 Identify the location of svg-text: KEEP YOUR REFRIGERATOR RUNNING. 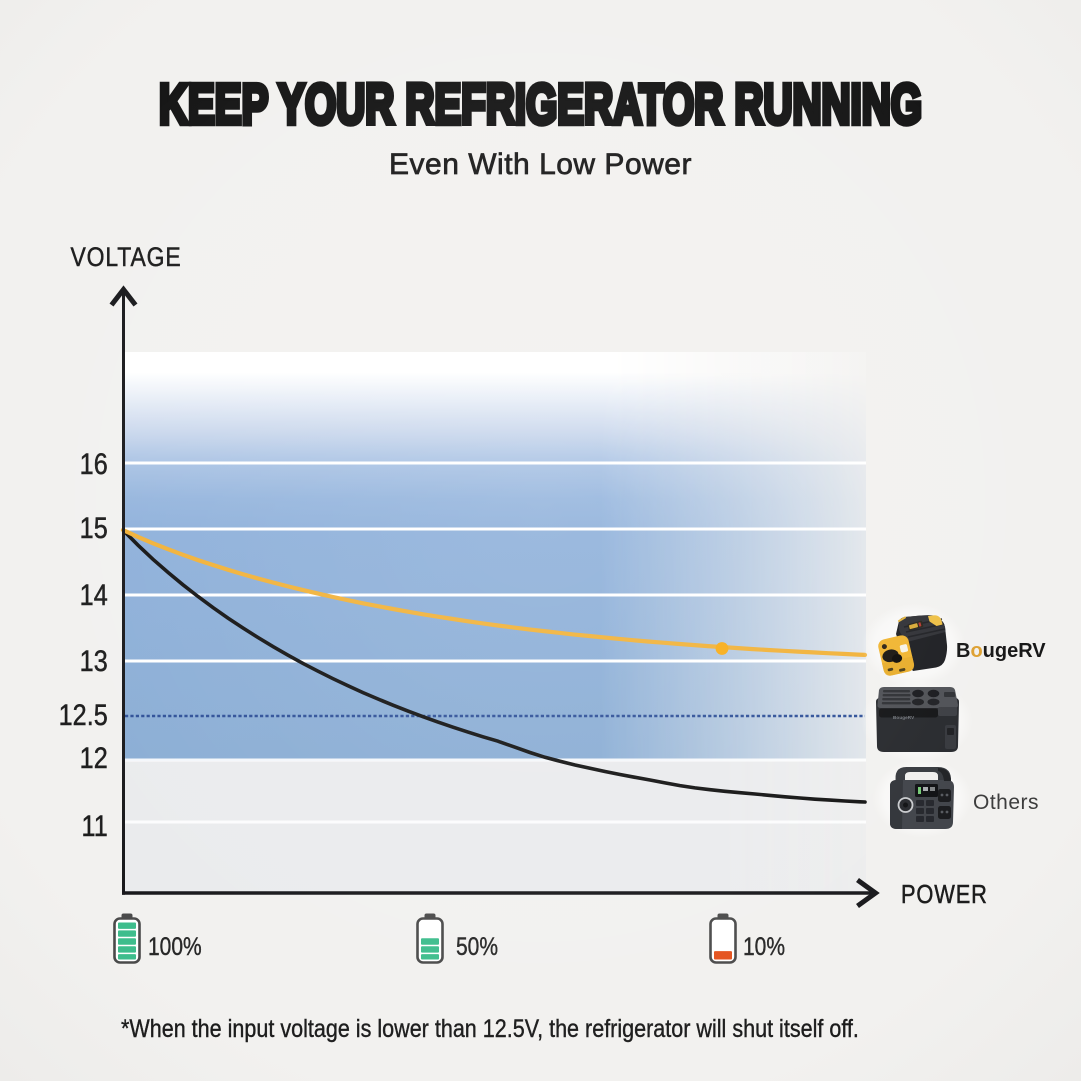
(540, 105).